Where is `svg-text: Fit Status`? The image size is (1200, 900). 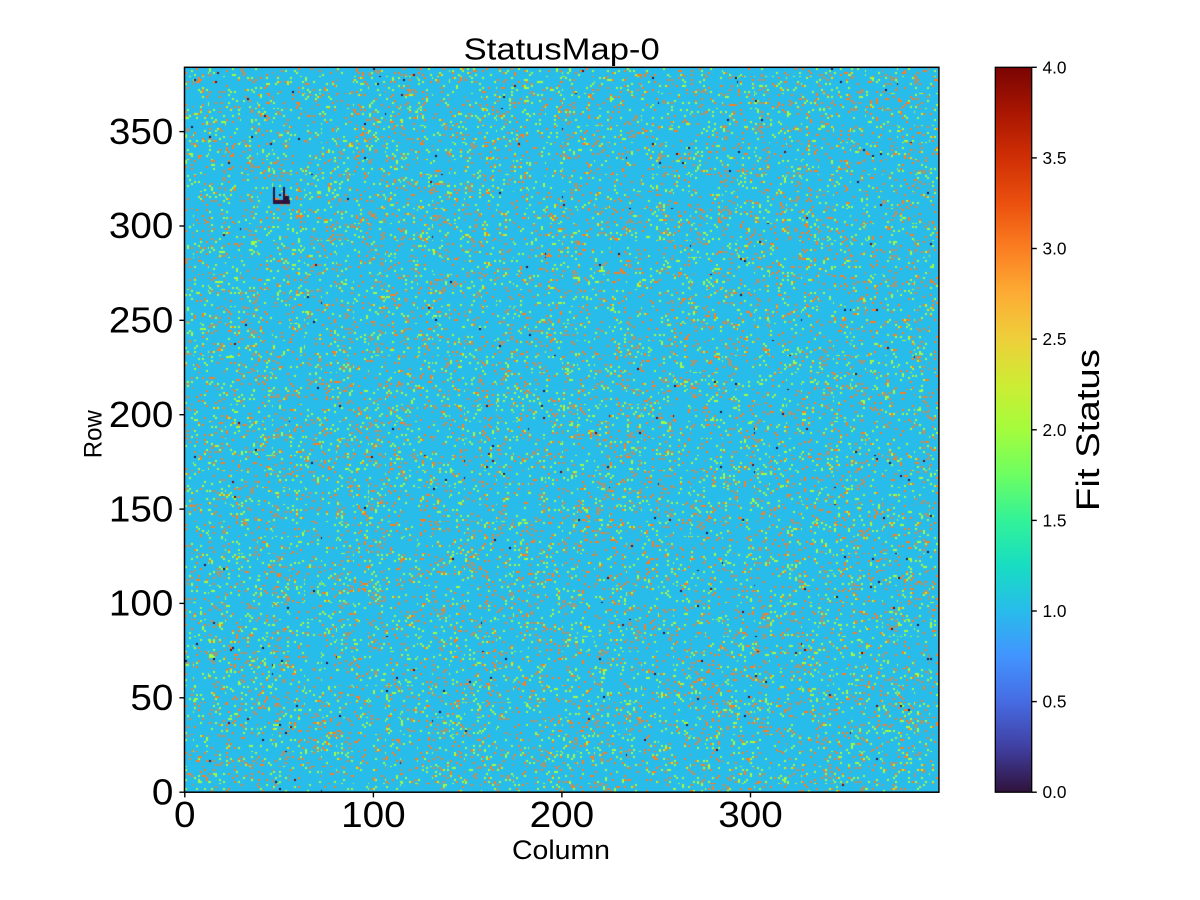 svg-text: Fit Status is located at coordinates (1088, 430).